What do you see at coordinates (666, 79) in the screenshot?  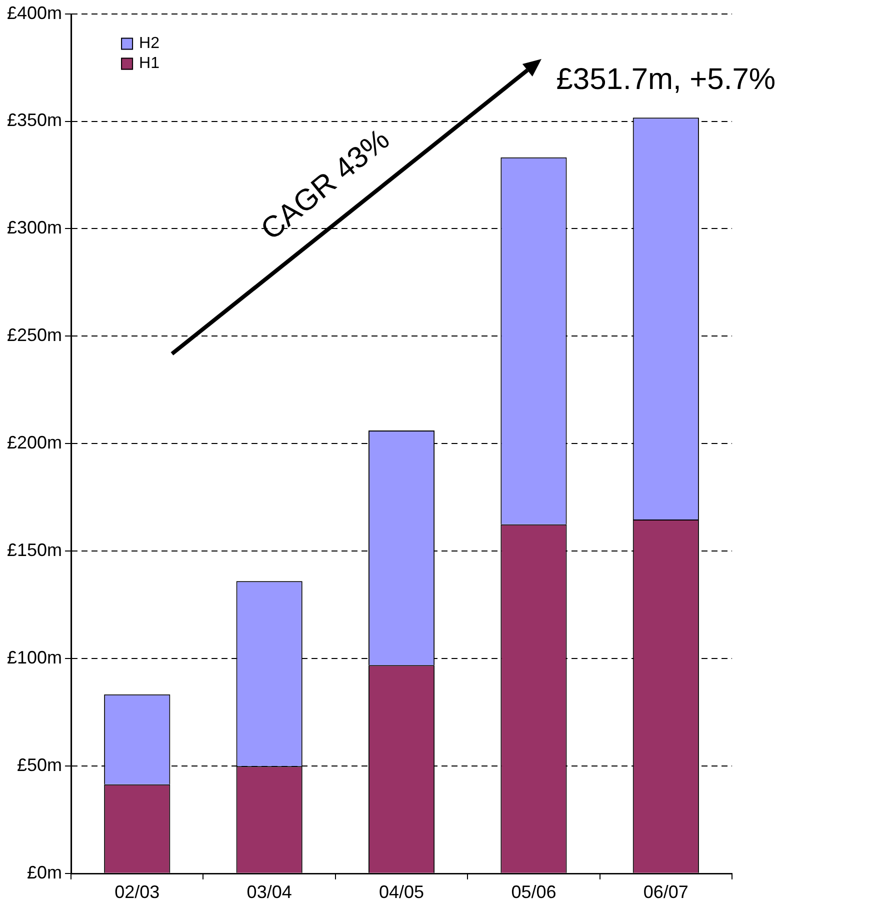 I see `annotation: £351.7m, +5.7%` at bounding box center [666, 79].